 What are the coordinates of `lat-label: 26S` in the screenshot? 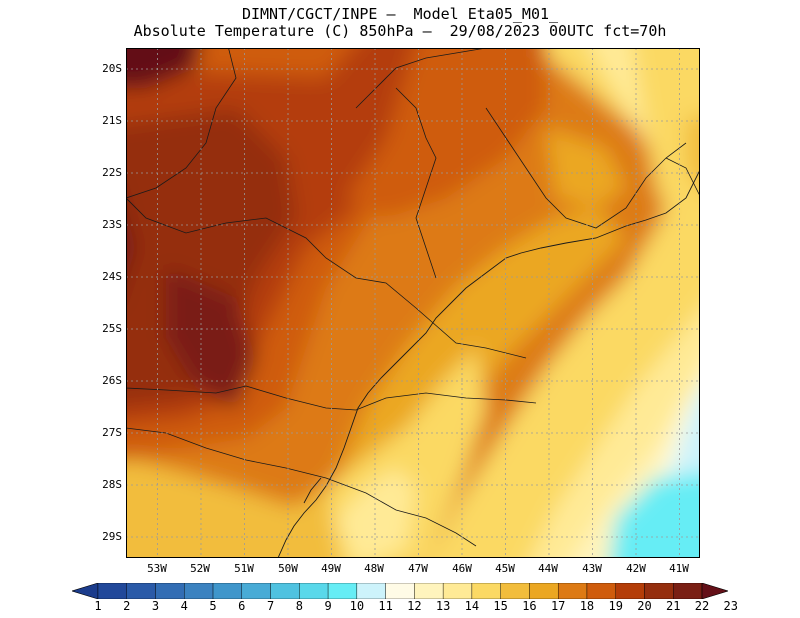 It's located at (112, 380).